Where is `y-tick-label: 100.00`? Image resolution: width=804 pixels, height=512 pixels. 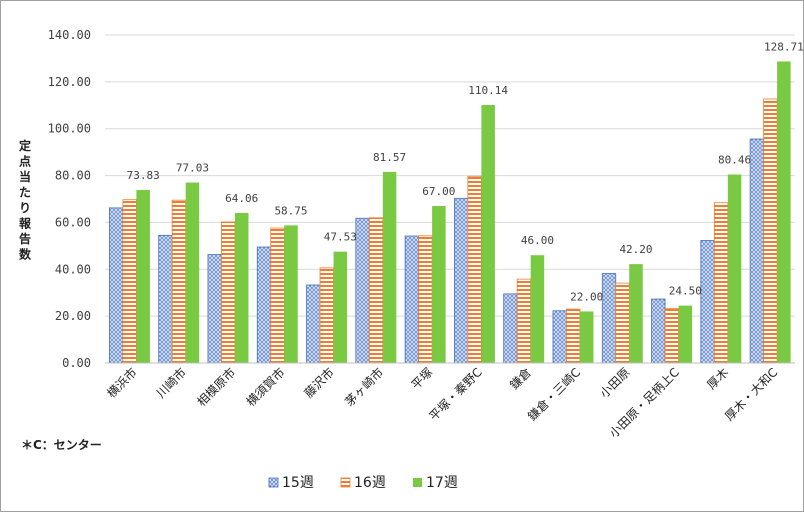 y-tick-label: 100.00 is located at coordinates (69, 129).